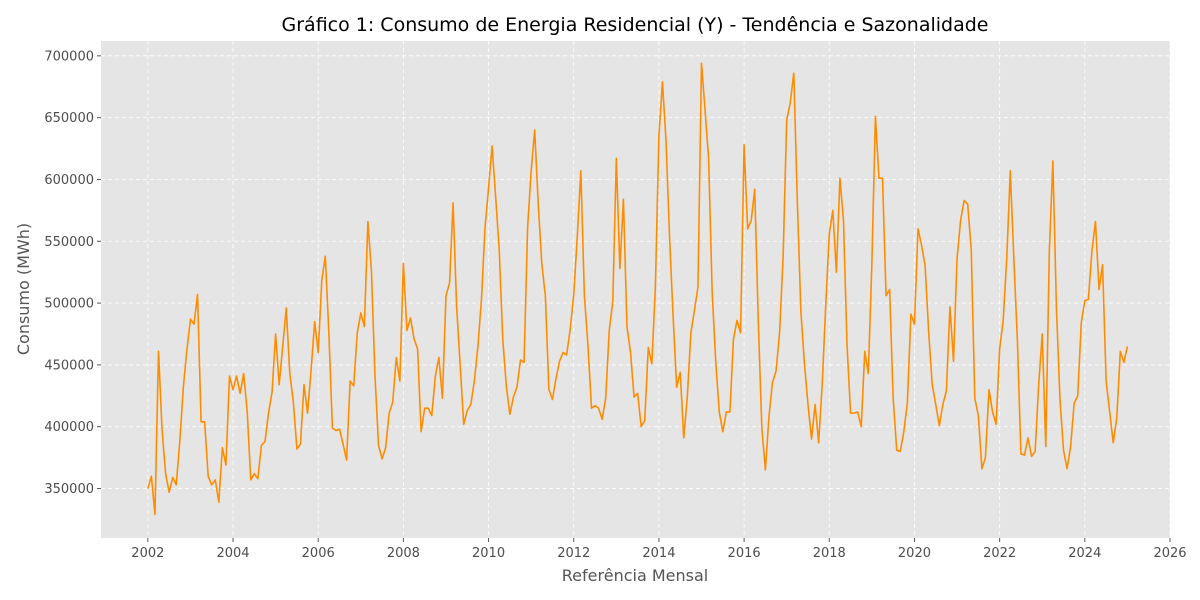 The height and width of the screenshot is (600, 1200). What do you see at coordinates (829, 553) in the screenshot?
I see `x-tick-label: 2018` at bounding box center [829, 553].